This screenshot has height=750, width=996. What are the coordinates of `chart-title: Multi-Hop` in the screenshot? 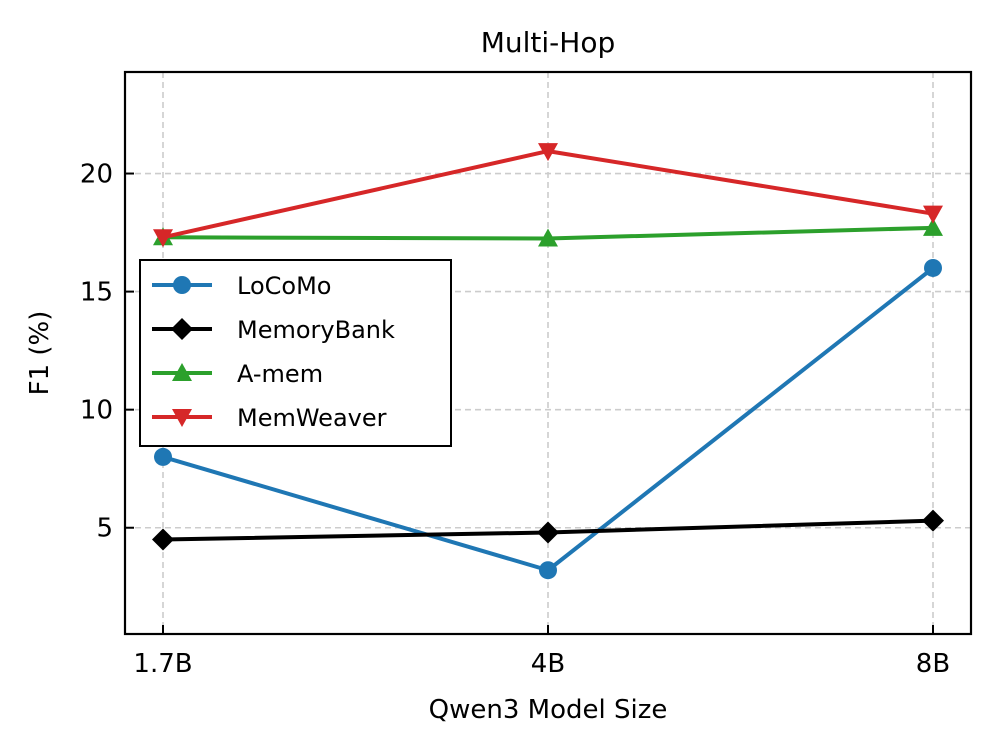 It's located at (548, 42).